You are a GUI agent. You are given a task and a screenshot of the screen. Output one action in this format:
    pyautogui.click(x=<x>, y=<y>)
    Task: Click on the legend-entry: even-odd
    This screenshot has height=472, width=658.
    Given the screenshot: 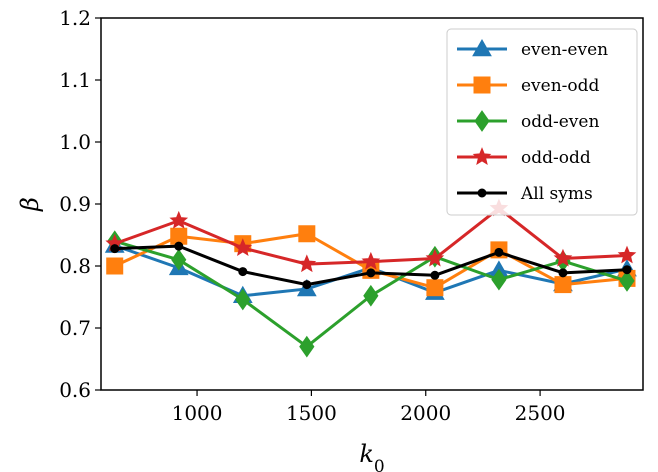 What is the action you would take?
    pyautogui.click(x=528, y=86)
    